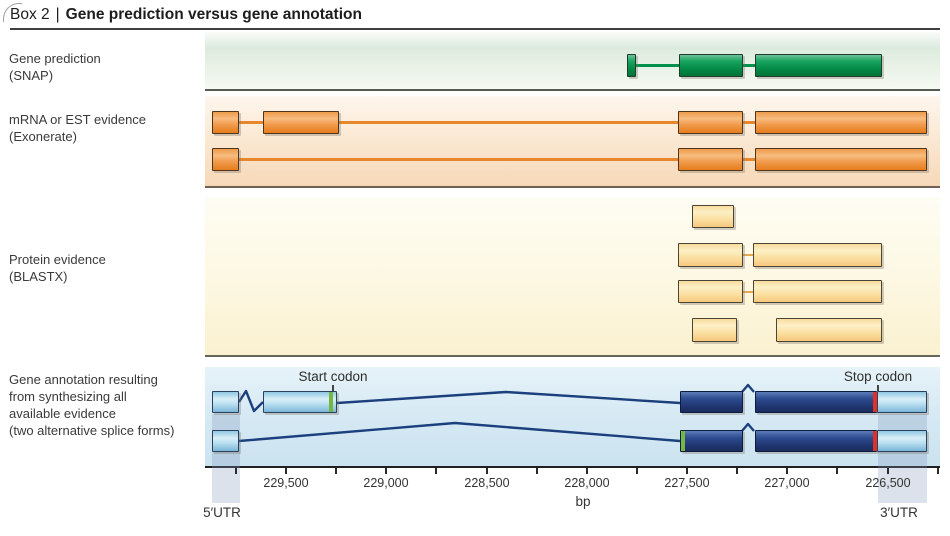  Describe the element at coordinates (899, 512) in the screenshot. I see `utr-label-3prime: 3′UTR` at that location.